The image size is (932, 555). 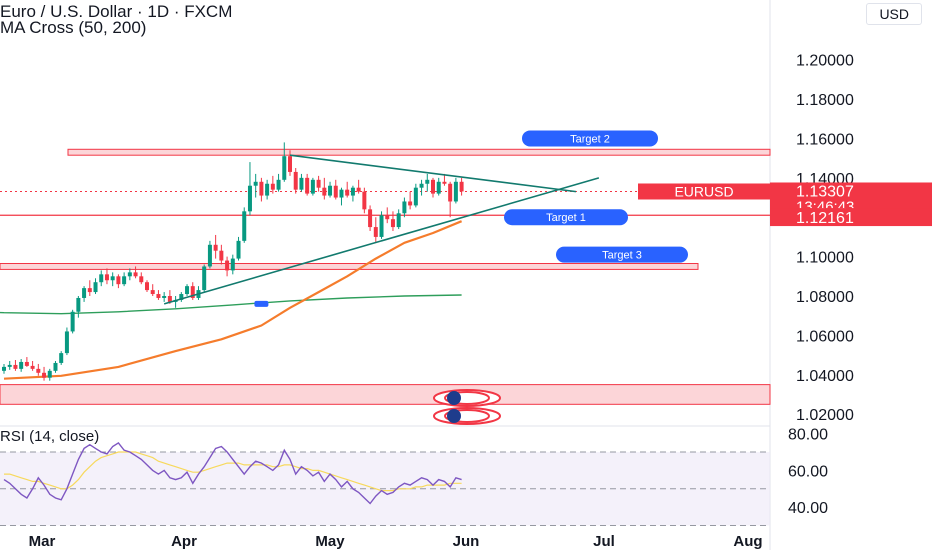 I want to click on time-tick-label: Jun, so click(x=466, y=541).